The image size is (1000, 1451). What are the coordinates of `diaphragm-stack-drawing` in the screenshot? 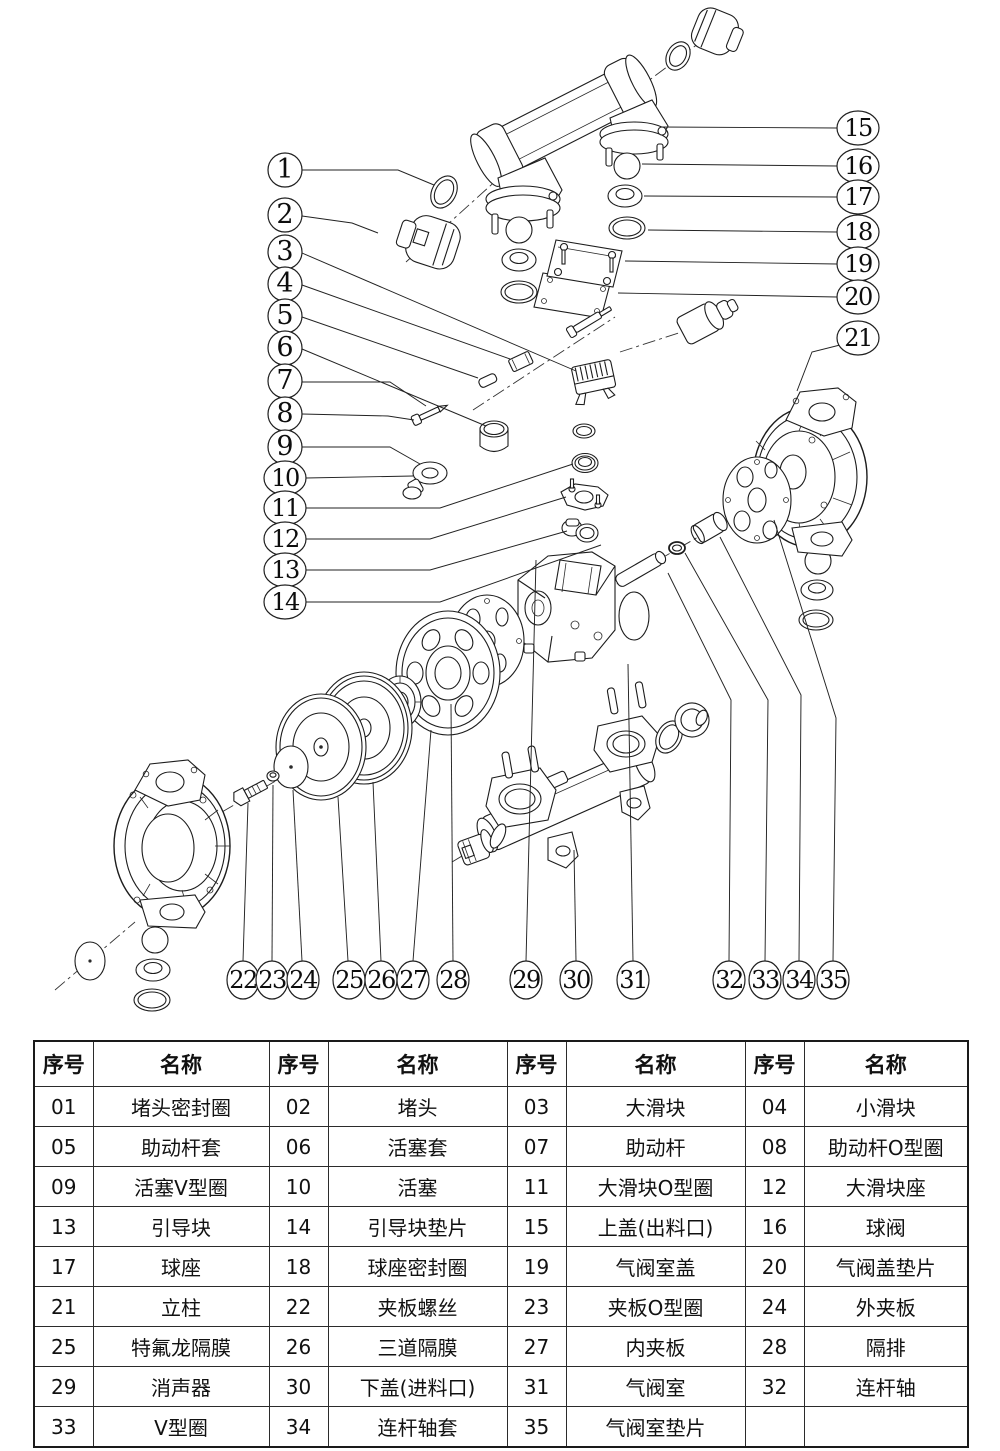 It's located at (299, 787).